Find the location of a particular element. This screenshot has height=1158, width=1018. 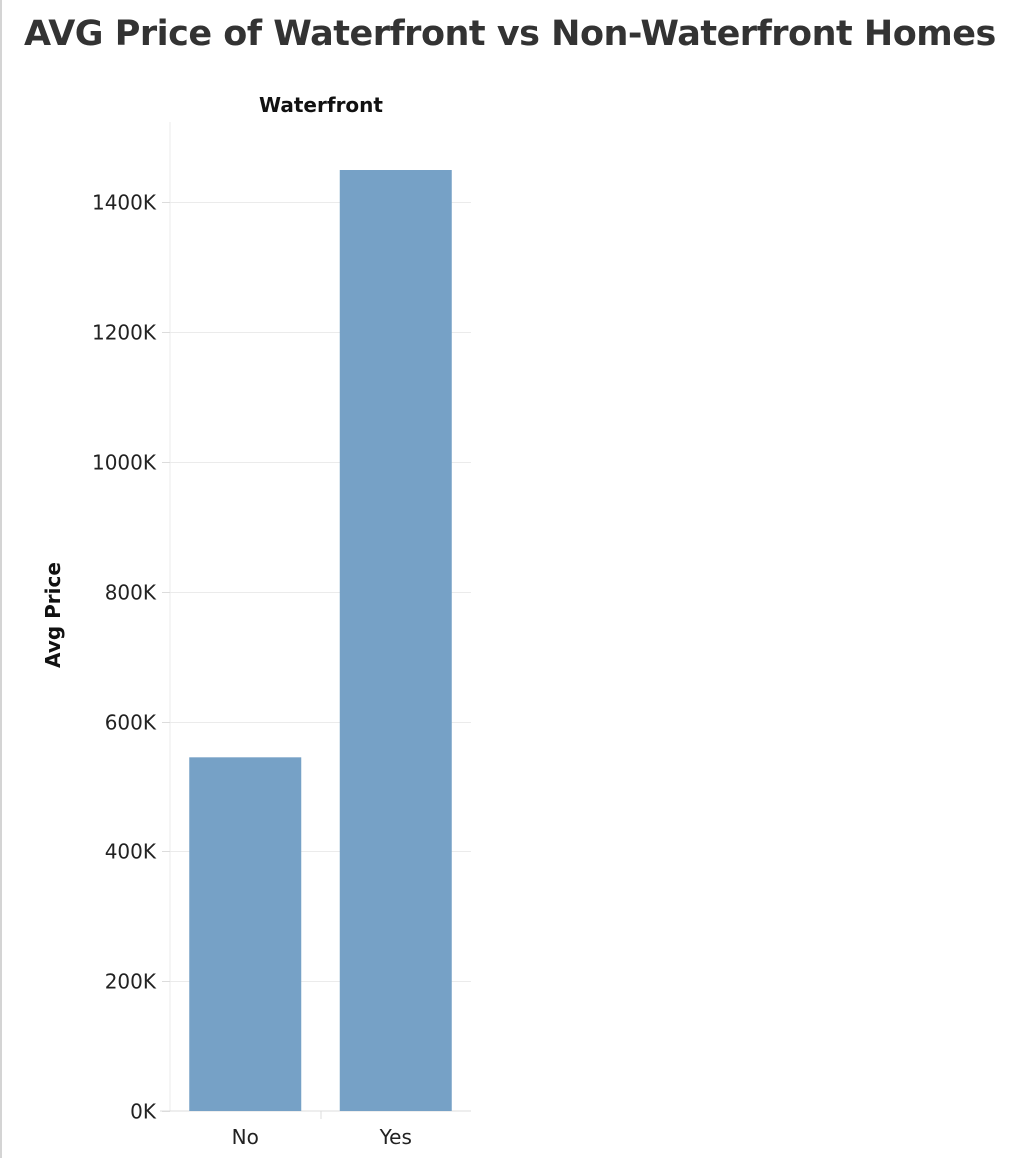

y-tick-label: 1200K is located at coordinates (124, 333).